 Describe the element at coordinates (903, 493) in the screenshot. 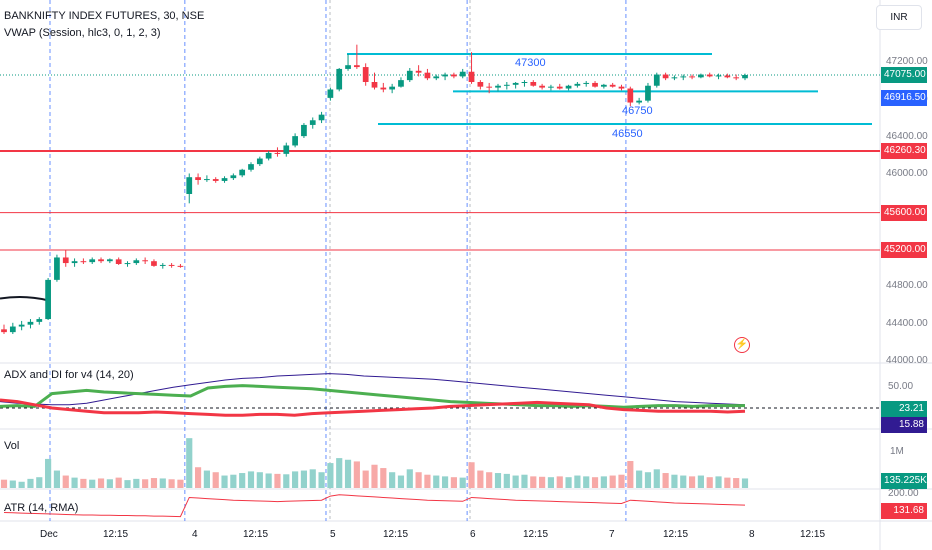

I see `atr-axis-label: 200.00` at that location.